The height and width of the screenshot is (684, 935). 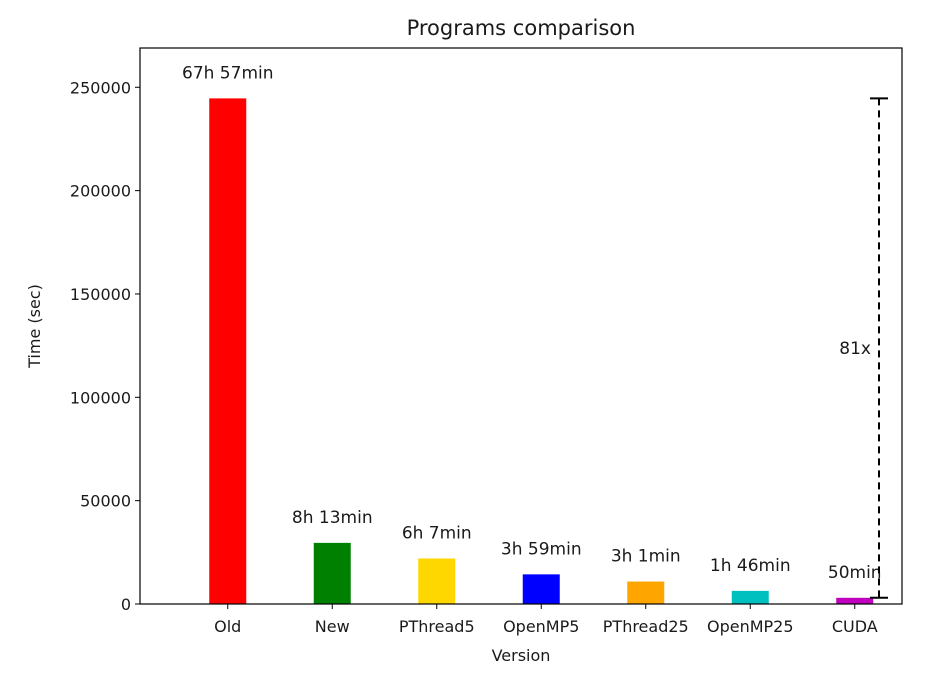 What do you see at coordinates (228, 73) in the screenshot?
I see `bar-data-label: 67h 57min` at bounding box center [228, 73].